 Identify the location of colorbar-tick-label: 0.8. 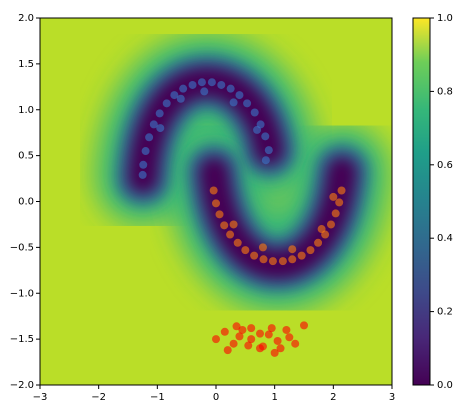
(445, 91).